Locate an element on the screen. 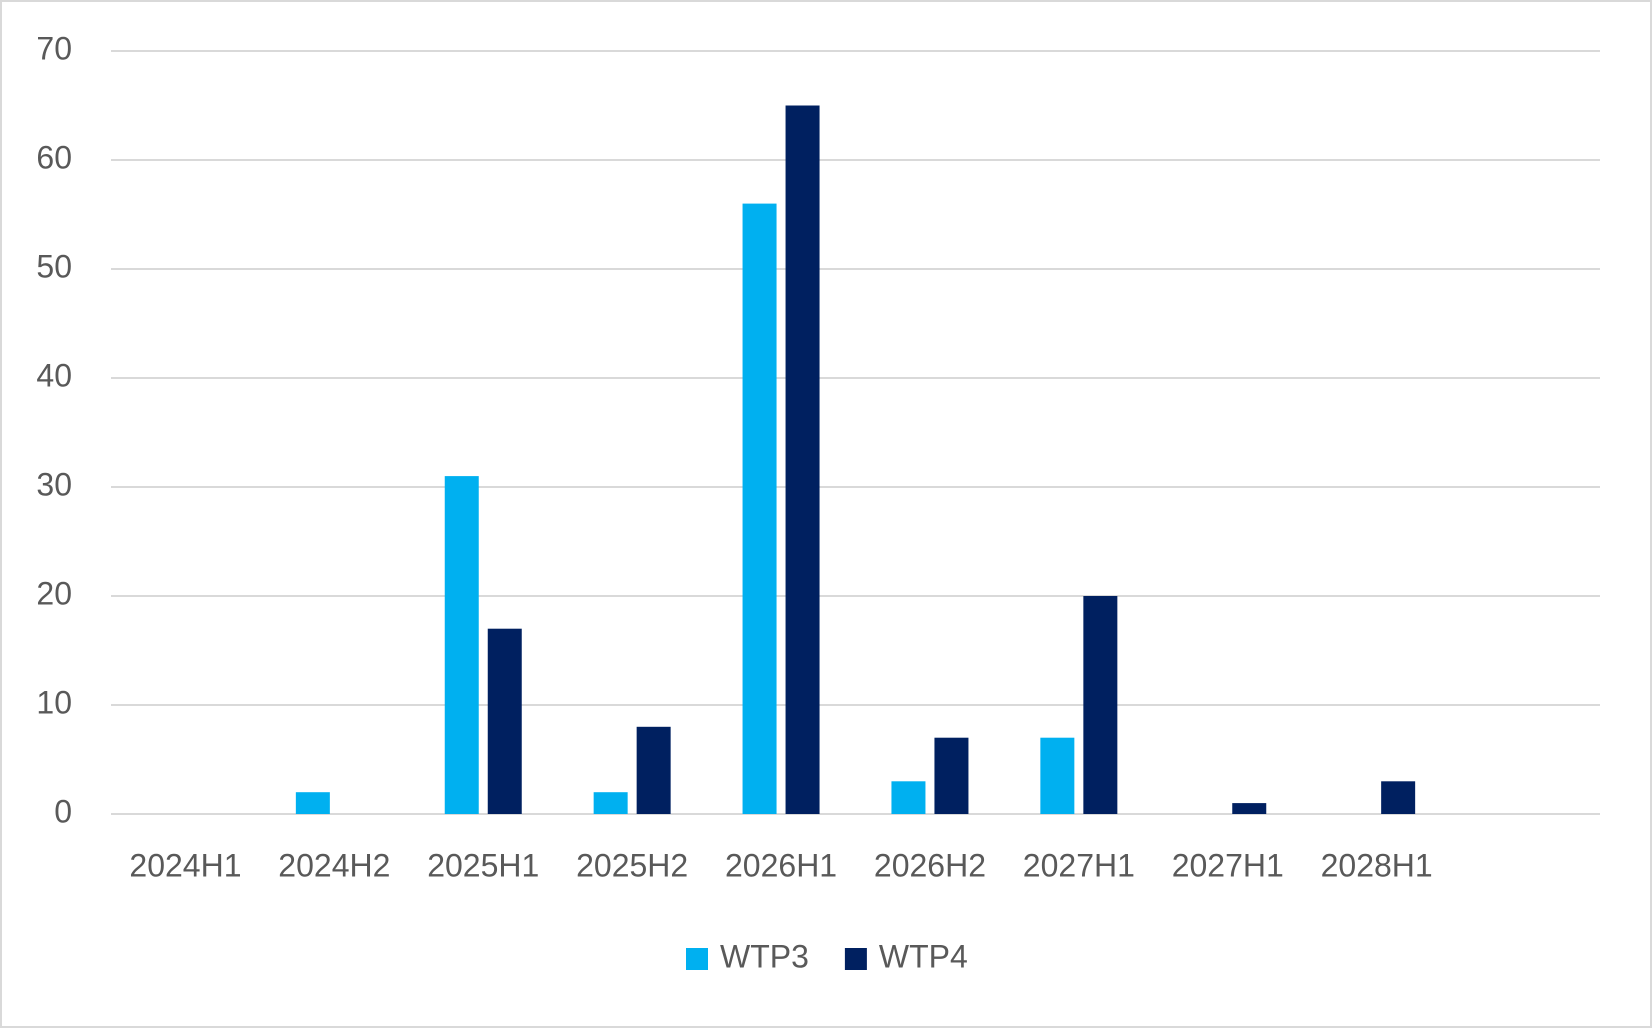  x-tick-label: 2028H1 is located at coordinates (1377, 865).